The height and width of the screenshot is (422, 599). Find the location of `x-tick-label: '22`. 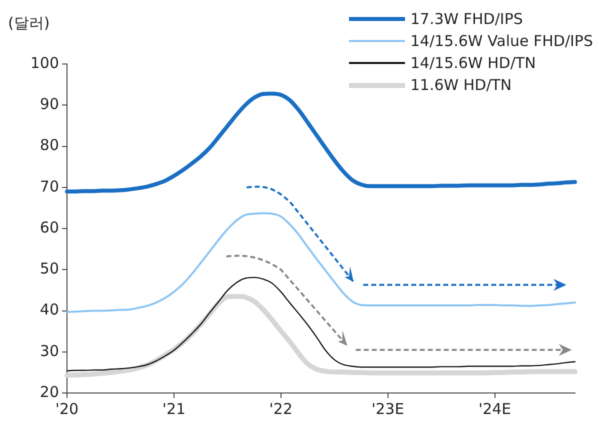

x-tick-label: '22 is located at coordinates (281, 409).